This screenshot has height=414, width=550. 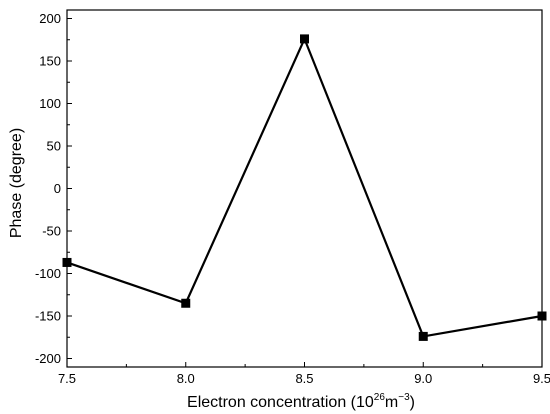 I want to click on x-tick-label: 9.0, so click(x=423, y=378).